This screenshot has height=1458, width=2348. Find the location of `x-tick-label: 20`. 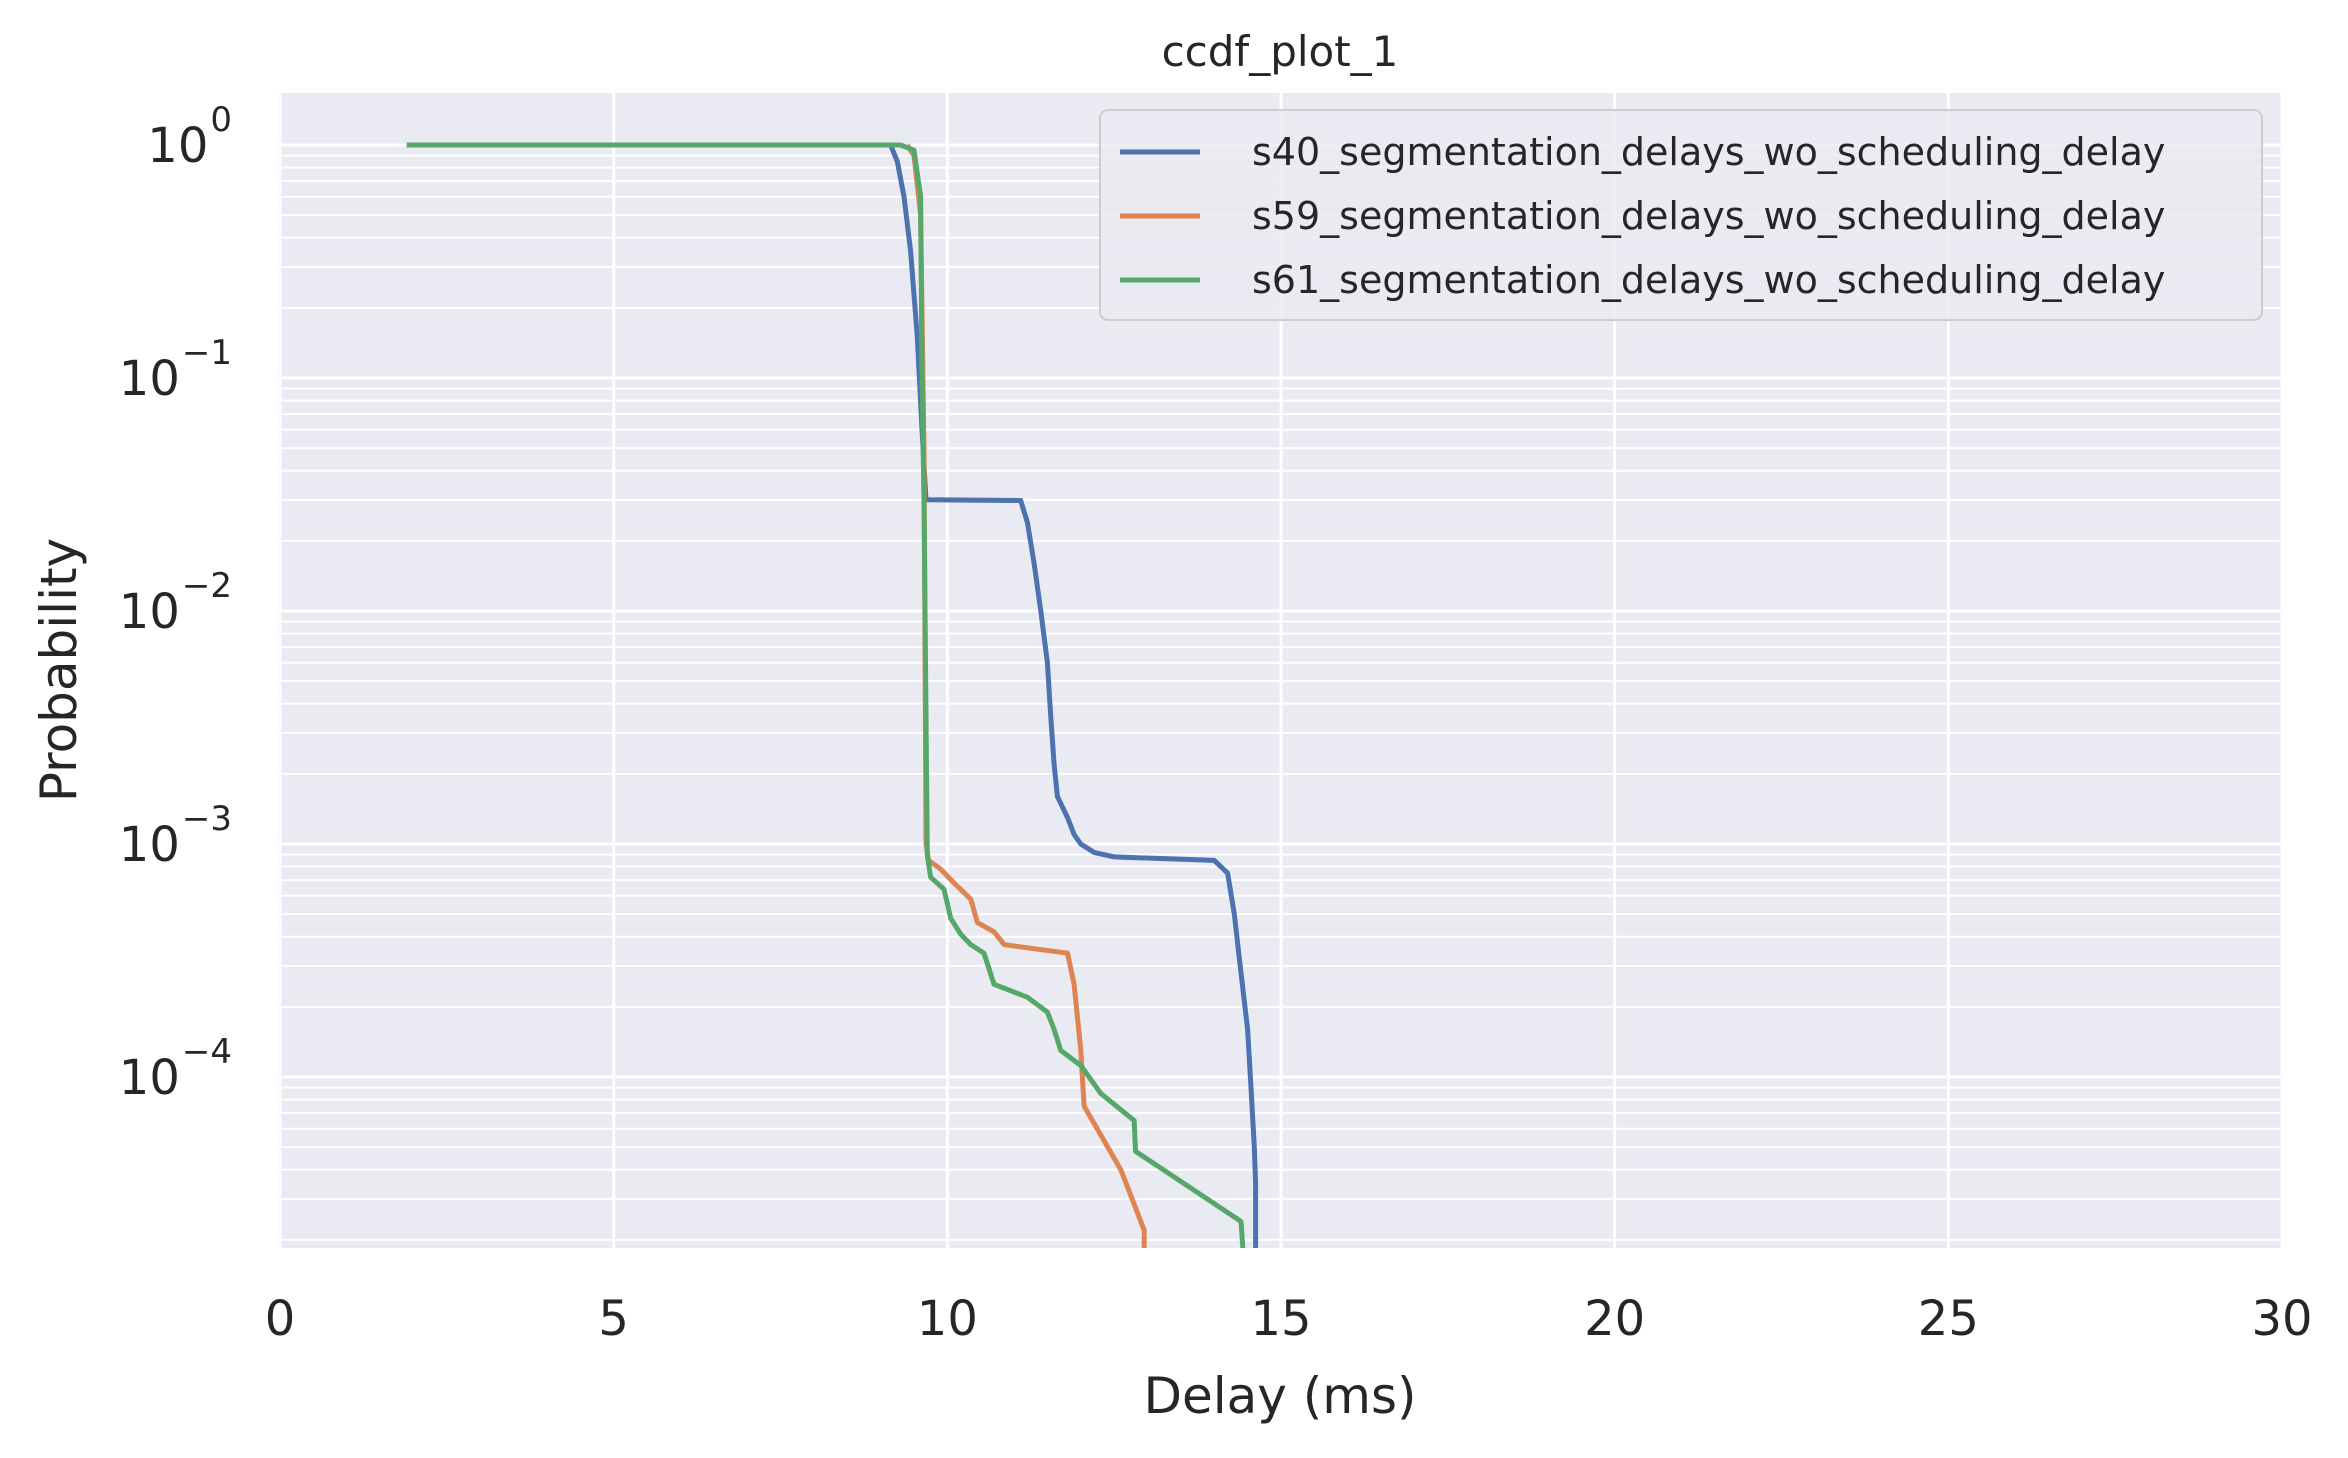

x-tick-label: 20 is located at coordinates (1614, 1319).